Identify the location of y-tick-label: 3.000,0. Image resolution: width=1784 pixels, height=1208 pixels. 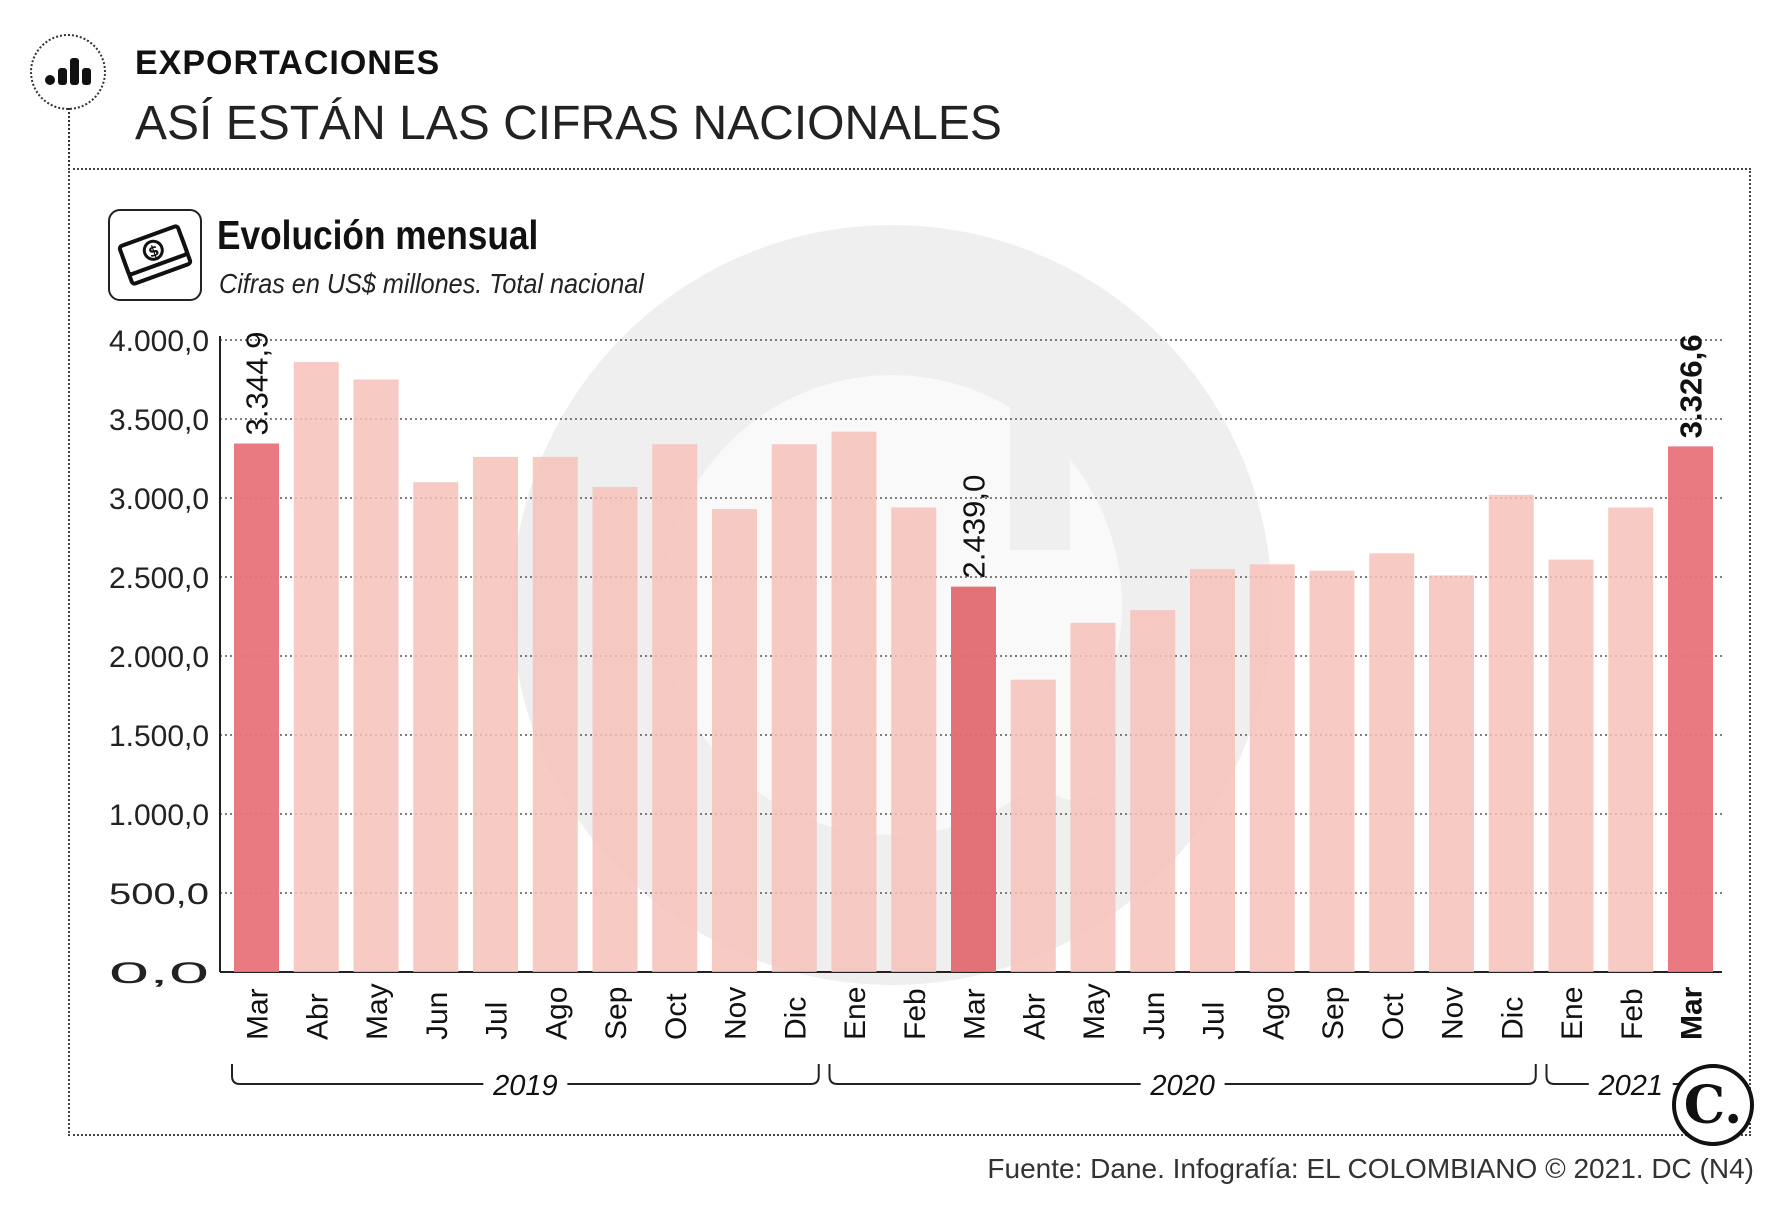
(159, 499).